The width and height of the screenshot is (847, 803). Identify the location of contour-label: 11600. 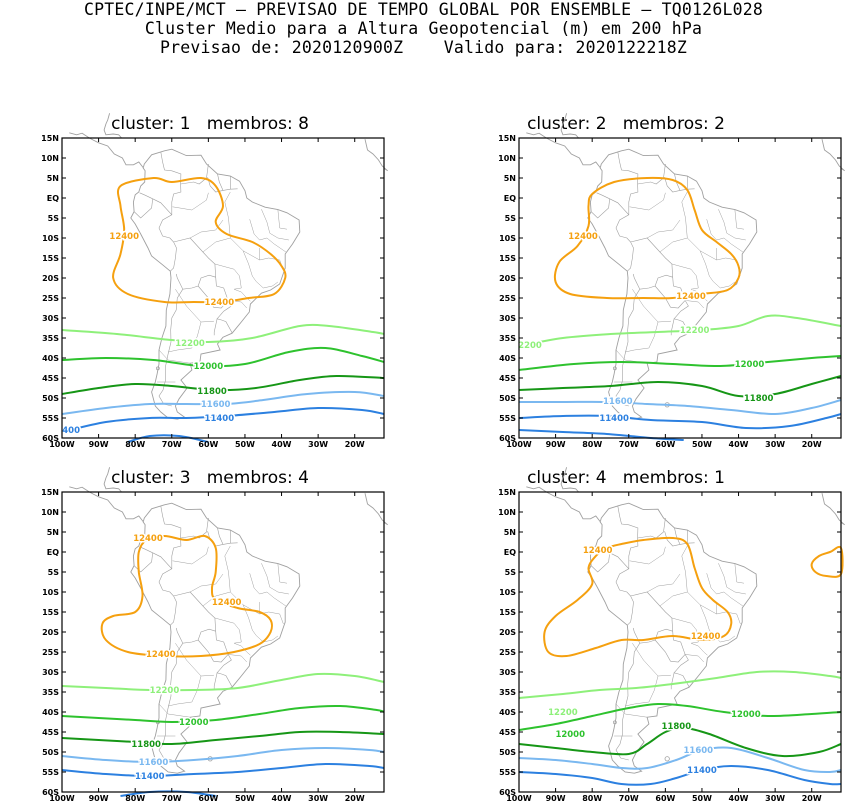
(699, 751).